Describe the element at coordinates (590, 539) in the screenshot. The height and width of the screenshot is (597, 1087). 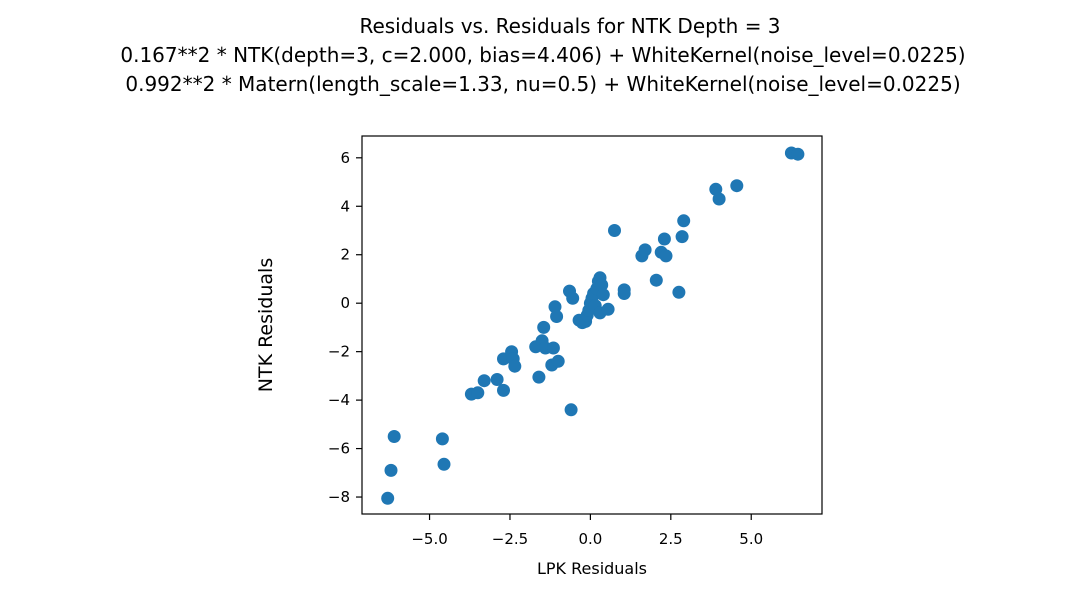
I see `x-tick-label: 0.0` at that location.